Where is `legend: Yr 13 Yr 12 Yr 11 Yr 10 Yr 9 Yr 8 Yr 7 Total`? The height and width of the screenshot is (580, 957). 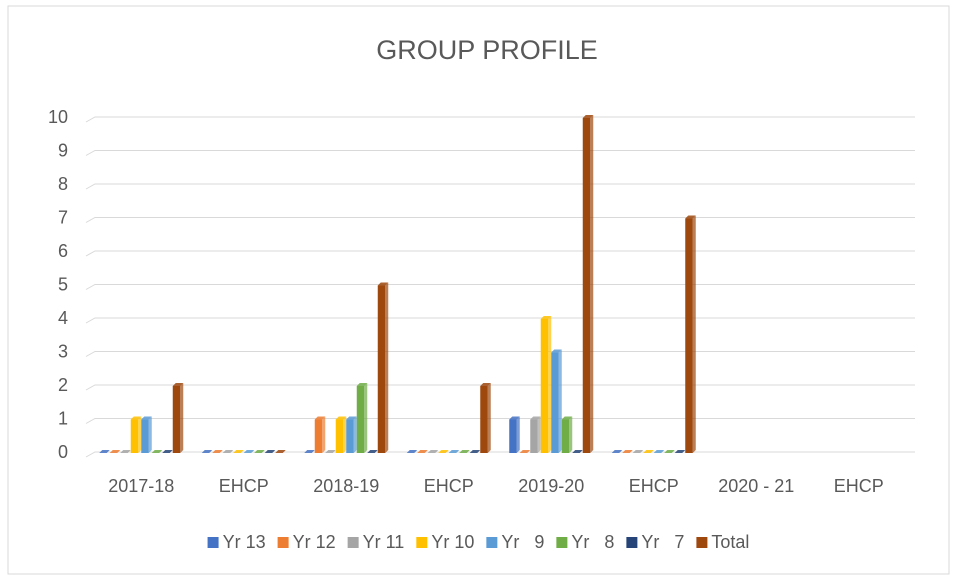
legend: Yr 13 Yr 12 Yr 11 Yr 10 Yr 9 Yr 8 Yr 7 Total is located at coordinates (478, 542).